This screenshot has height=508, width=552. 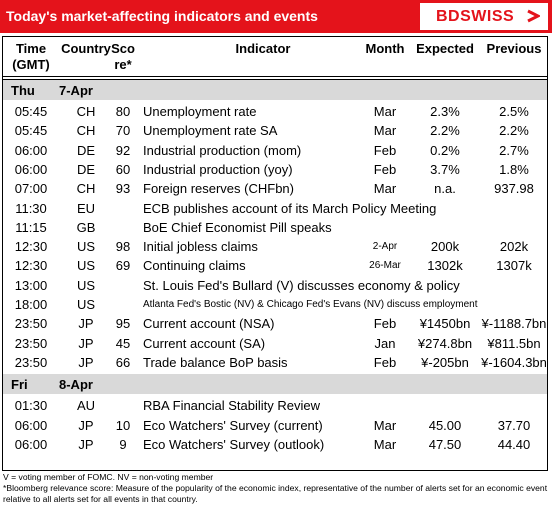 I want to click on column-header: Previous, so click(x=514, y=48).